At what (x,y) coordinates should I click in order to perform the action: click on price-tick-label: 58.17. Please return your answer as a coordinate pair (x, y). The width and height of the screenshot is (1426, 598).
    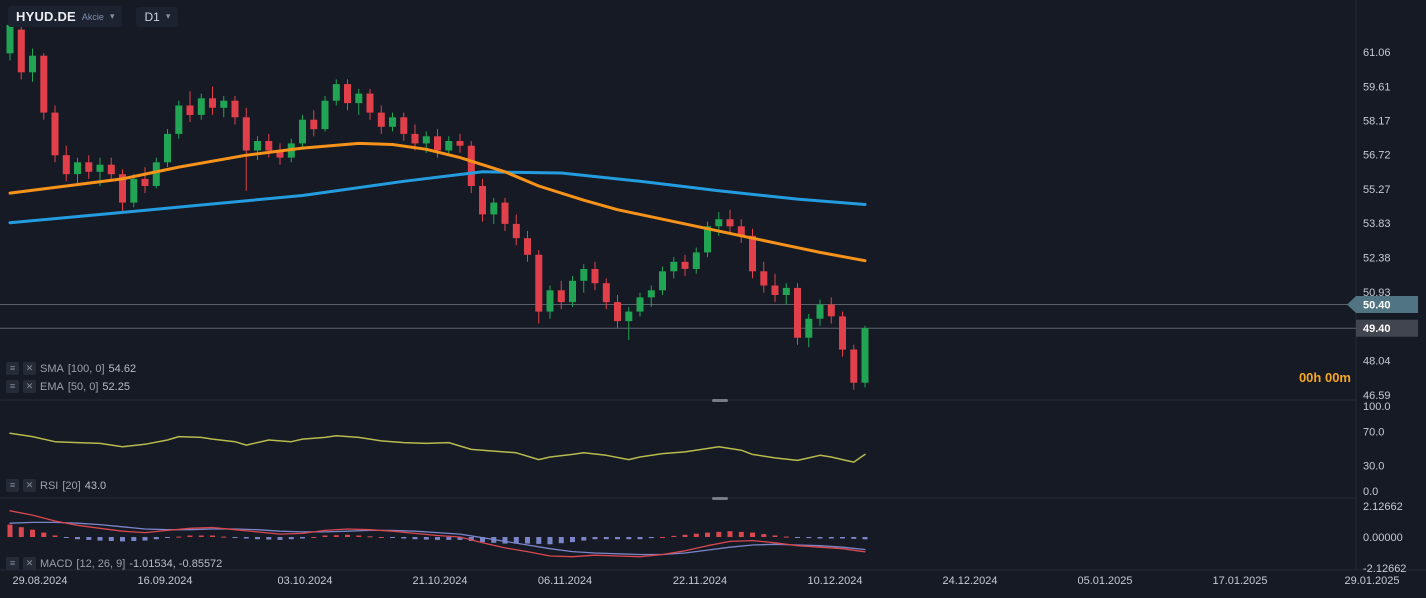
    Looking at the image, I should click on (1377, 121).